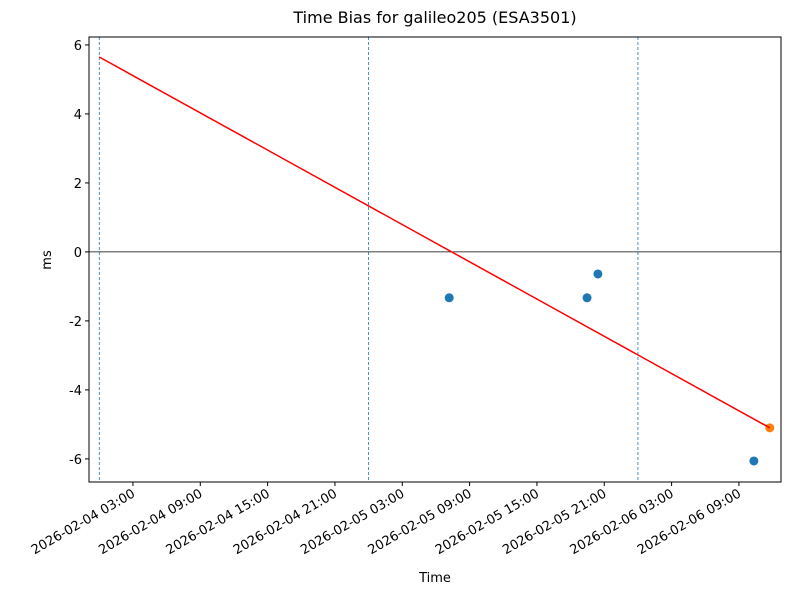 Image resolution: width=800 pixels, height=600 pixels. I want to click on y-tick-label: 4, so click(78, 115).